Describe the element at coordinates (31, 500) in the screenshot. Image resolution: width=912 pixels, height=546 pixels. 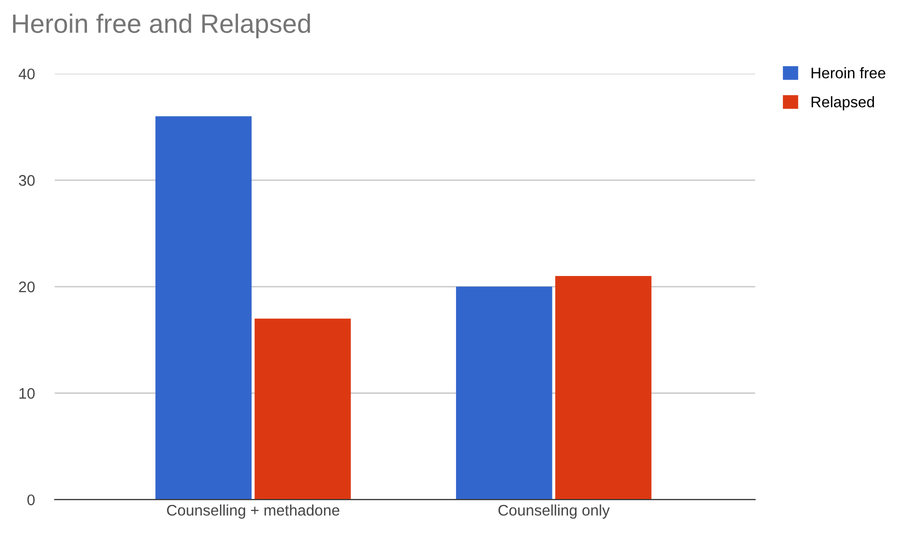
I see `y-tick-label: 0` at that location.